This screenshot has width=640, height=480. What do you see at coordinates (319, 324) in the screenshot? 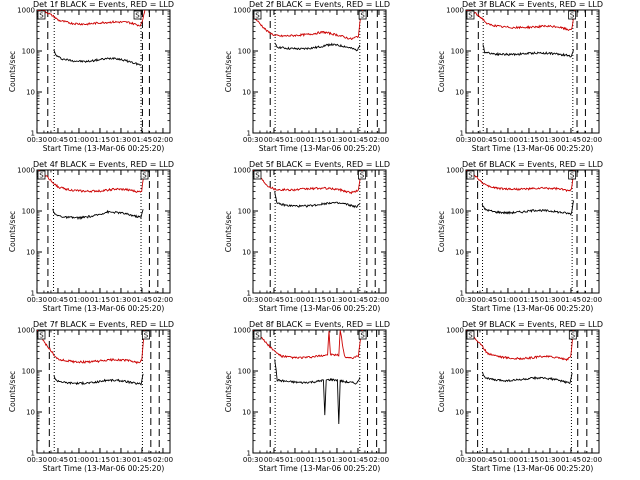
I see `panel-title: Det 8f BLACK = Events, RED = LLD` at bounding box center [319, 324].